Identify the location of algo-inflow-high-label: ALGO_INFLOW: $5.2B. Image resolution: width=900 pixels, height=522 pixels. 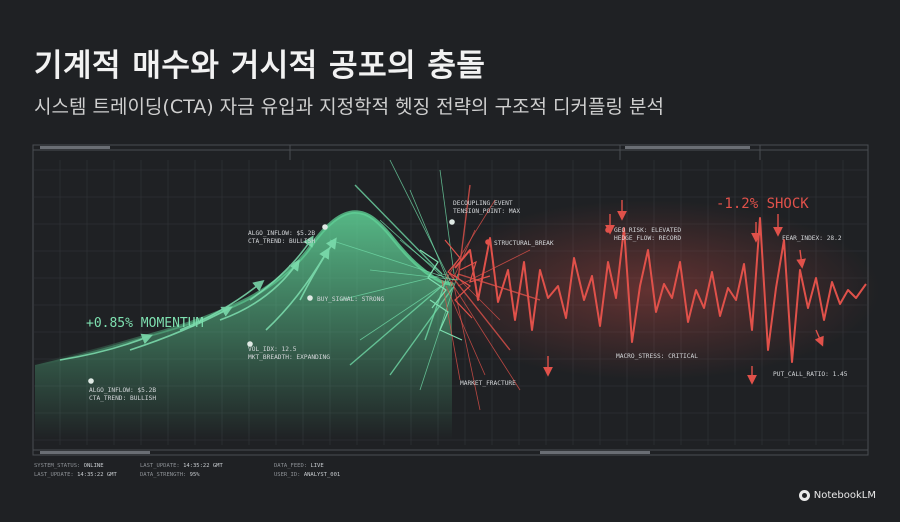
(281, 233).